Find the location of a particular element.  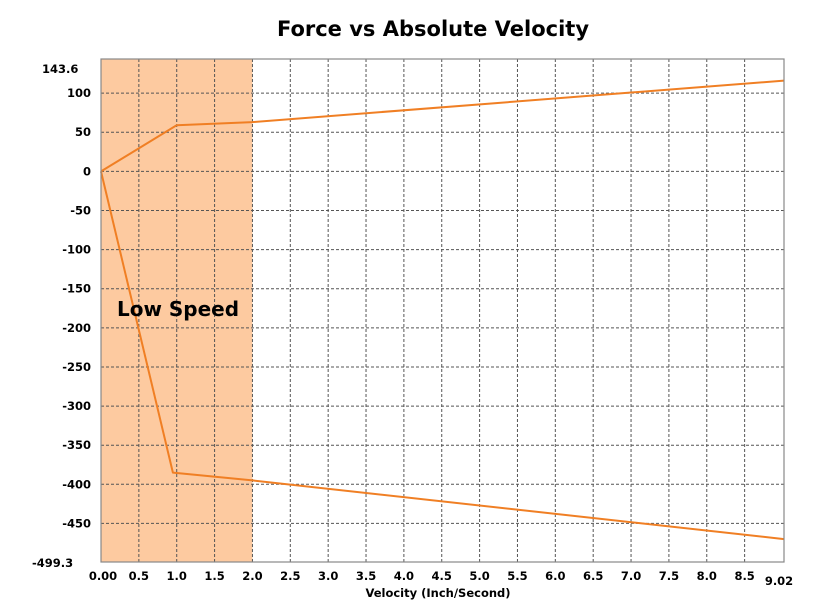

x-tick-label: 1.5 is located at coordinates (214, 576).